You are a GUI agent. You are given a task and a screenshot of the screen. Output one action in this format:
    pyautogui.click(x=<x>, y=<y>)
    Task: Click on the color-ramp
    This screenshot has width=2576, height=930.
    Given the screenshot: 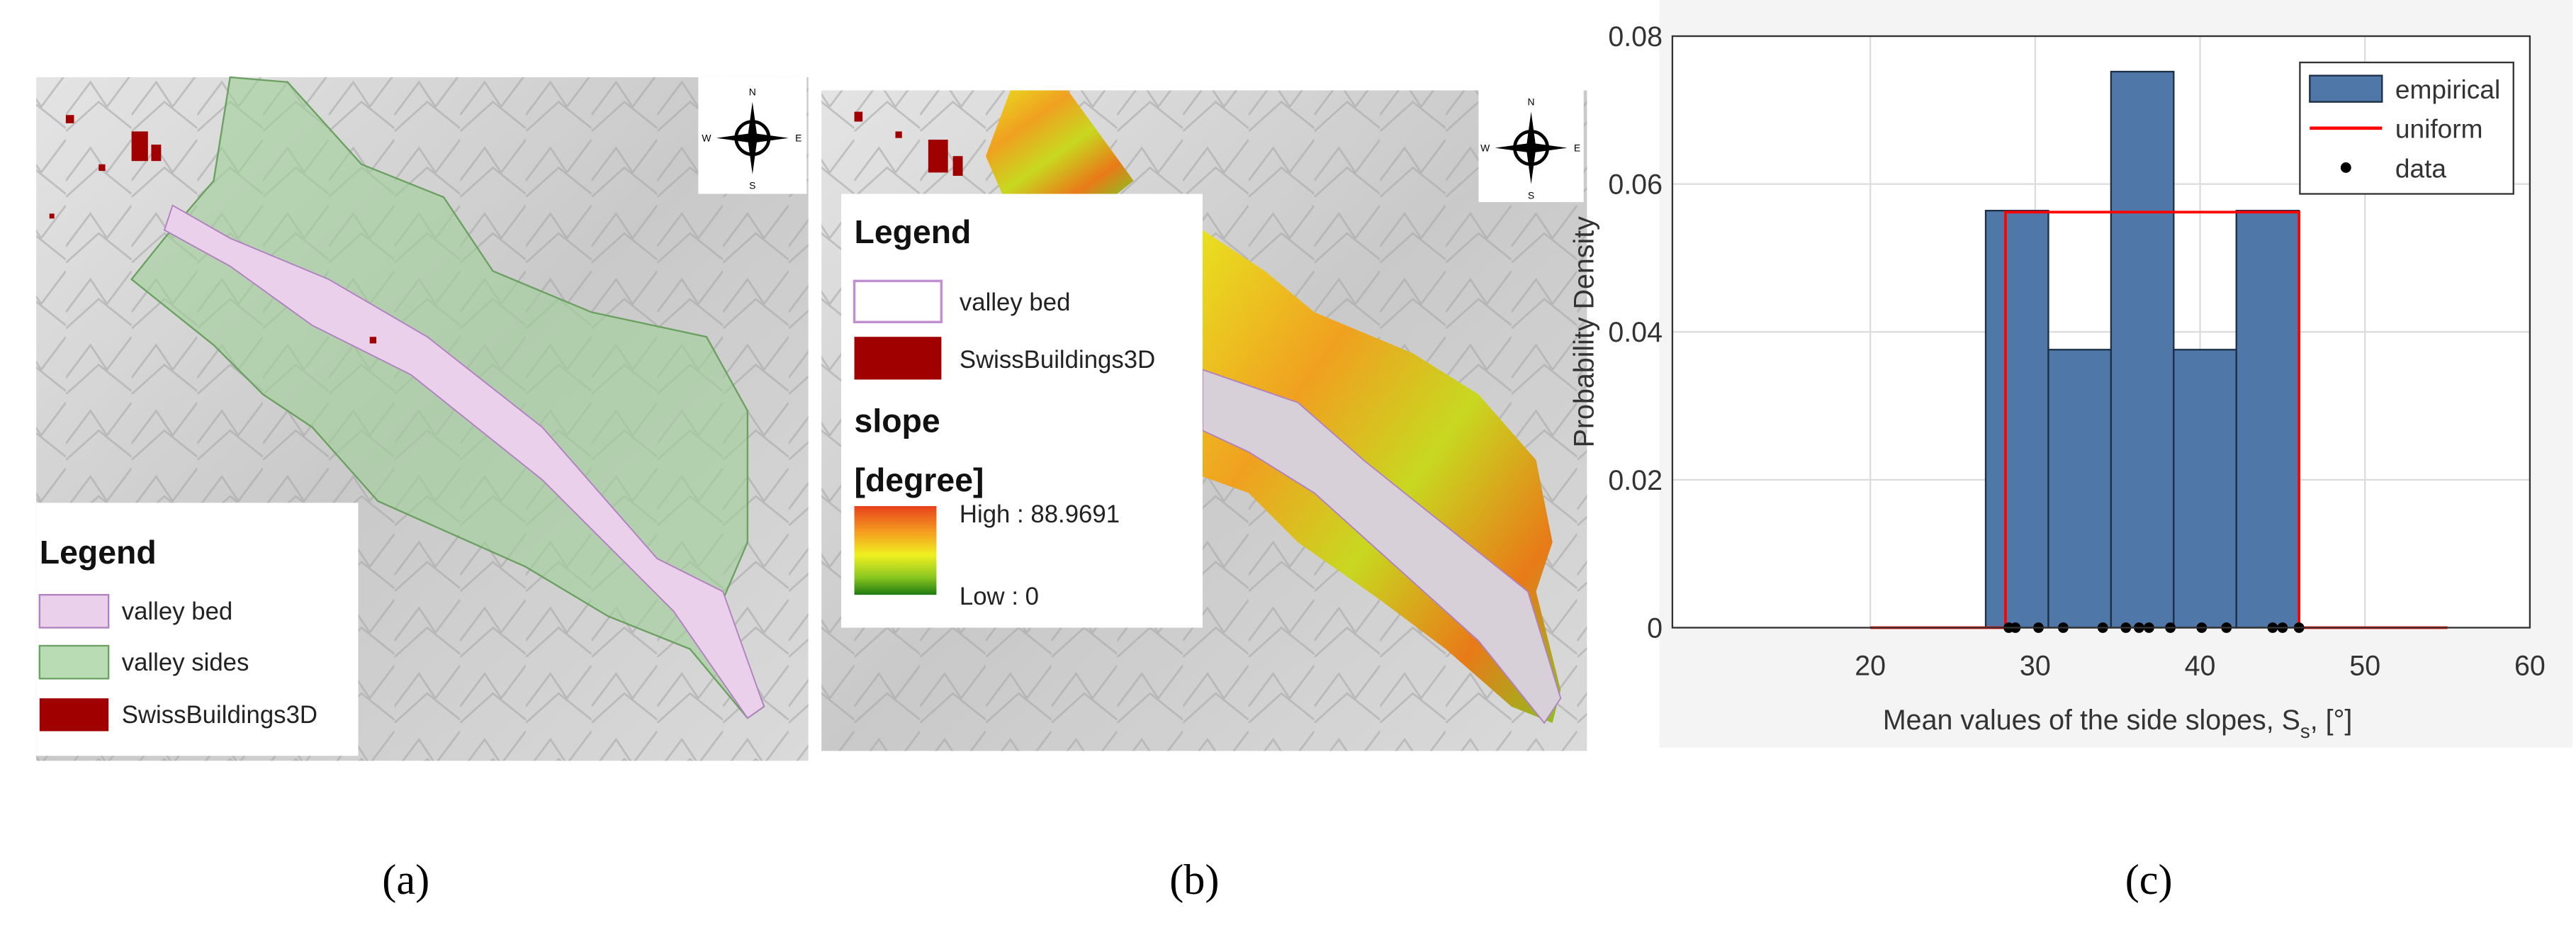 What is the action you would take?
    pyautogui.click(x=895, y=550)
    